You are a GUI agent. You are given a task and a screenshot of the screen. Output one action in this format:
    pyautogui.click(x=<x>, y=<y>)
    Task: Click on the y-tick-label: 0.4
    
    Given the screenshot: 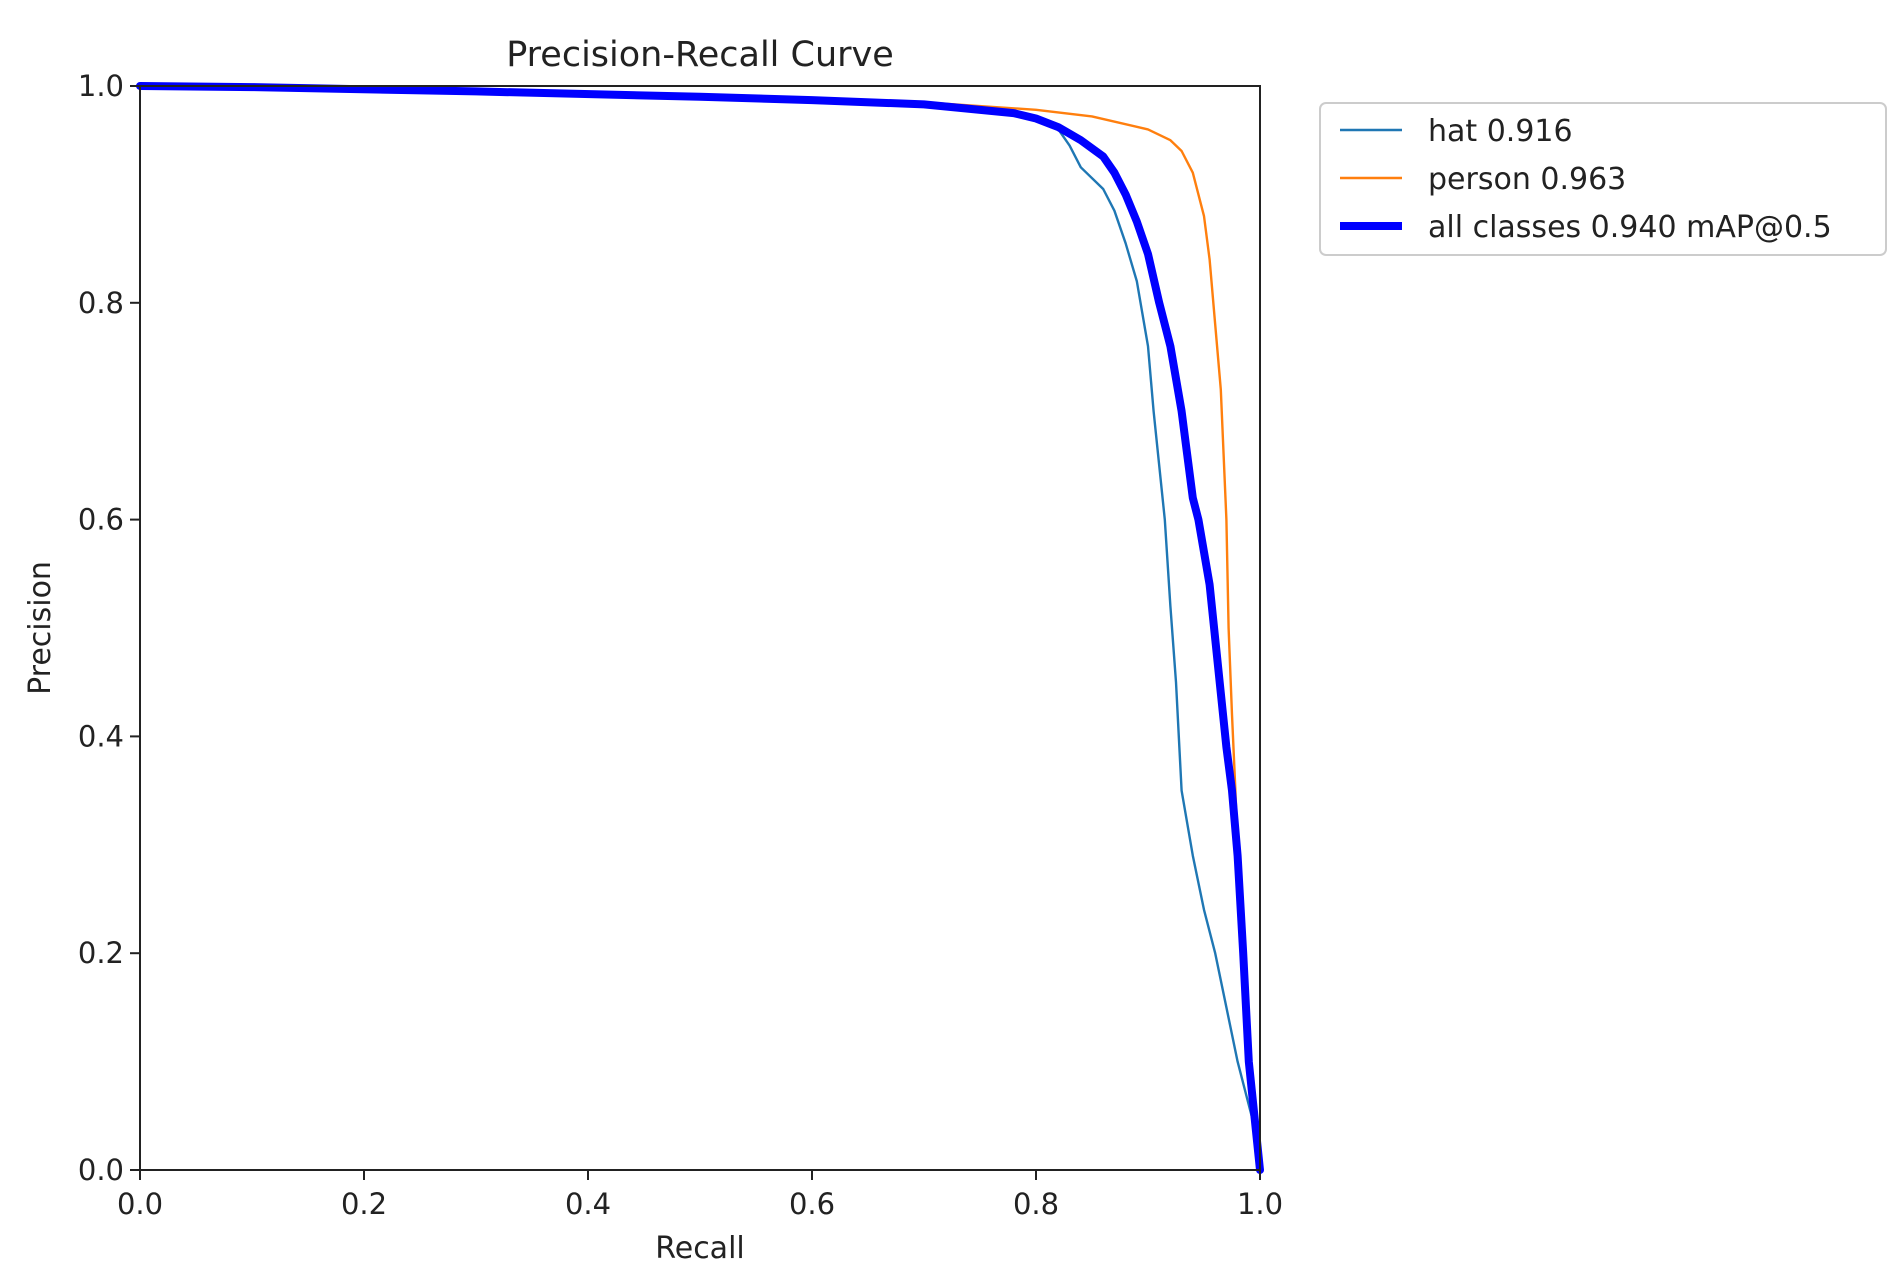 What is the action you would take?
    pyautogui.click(x=101, y=736)
    